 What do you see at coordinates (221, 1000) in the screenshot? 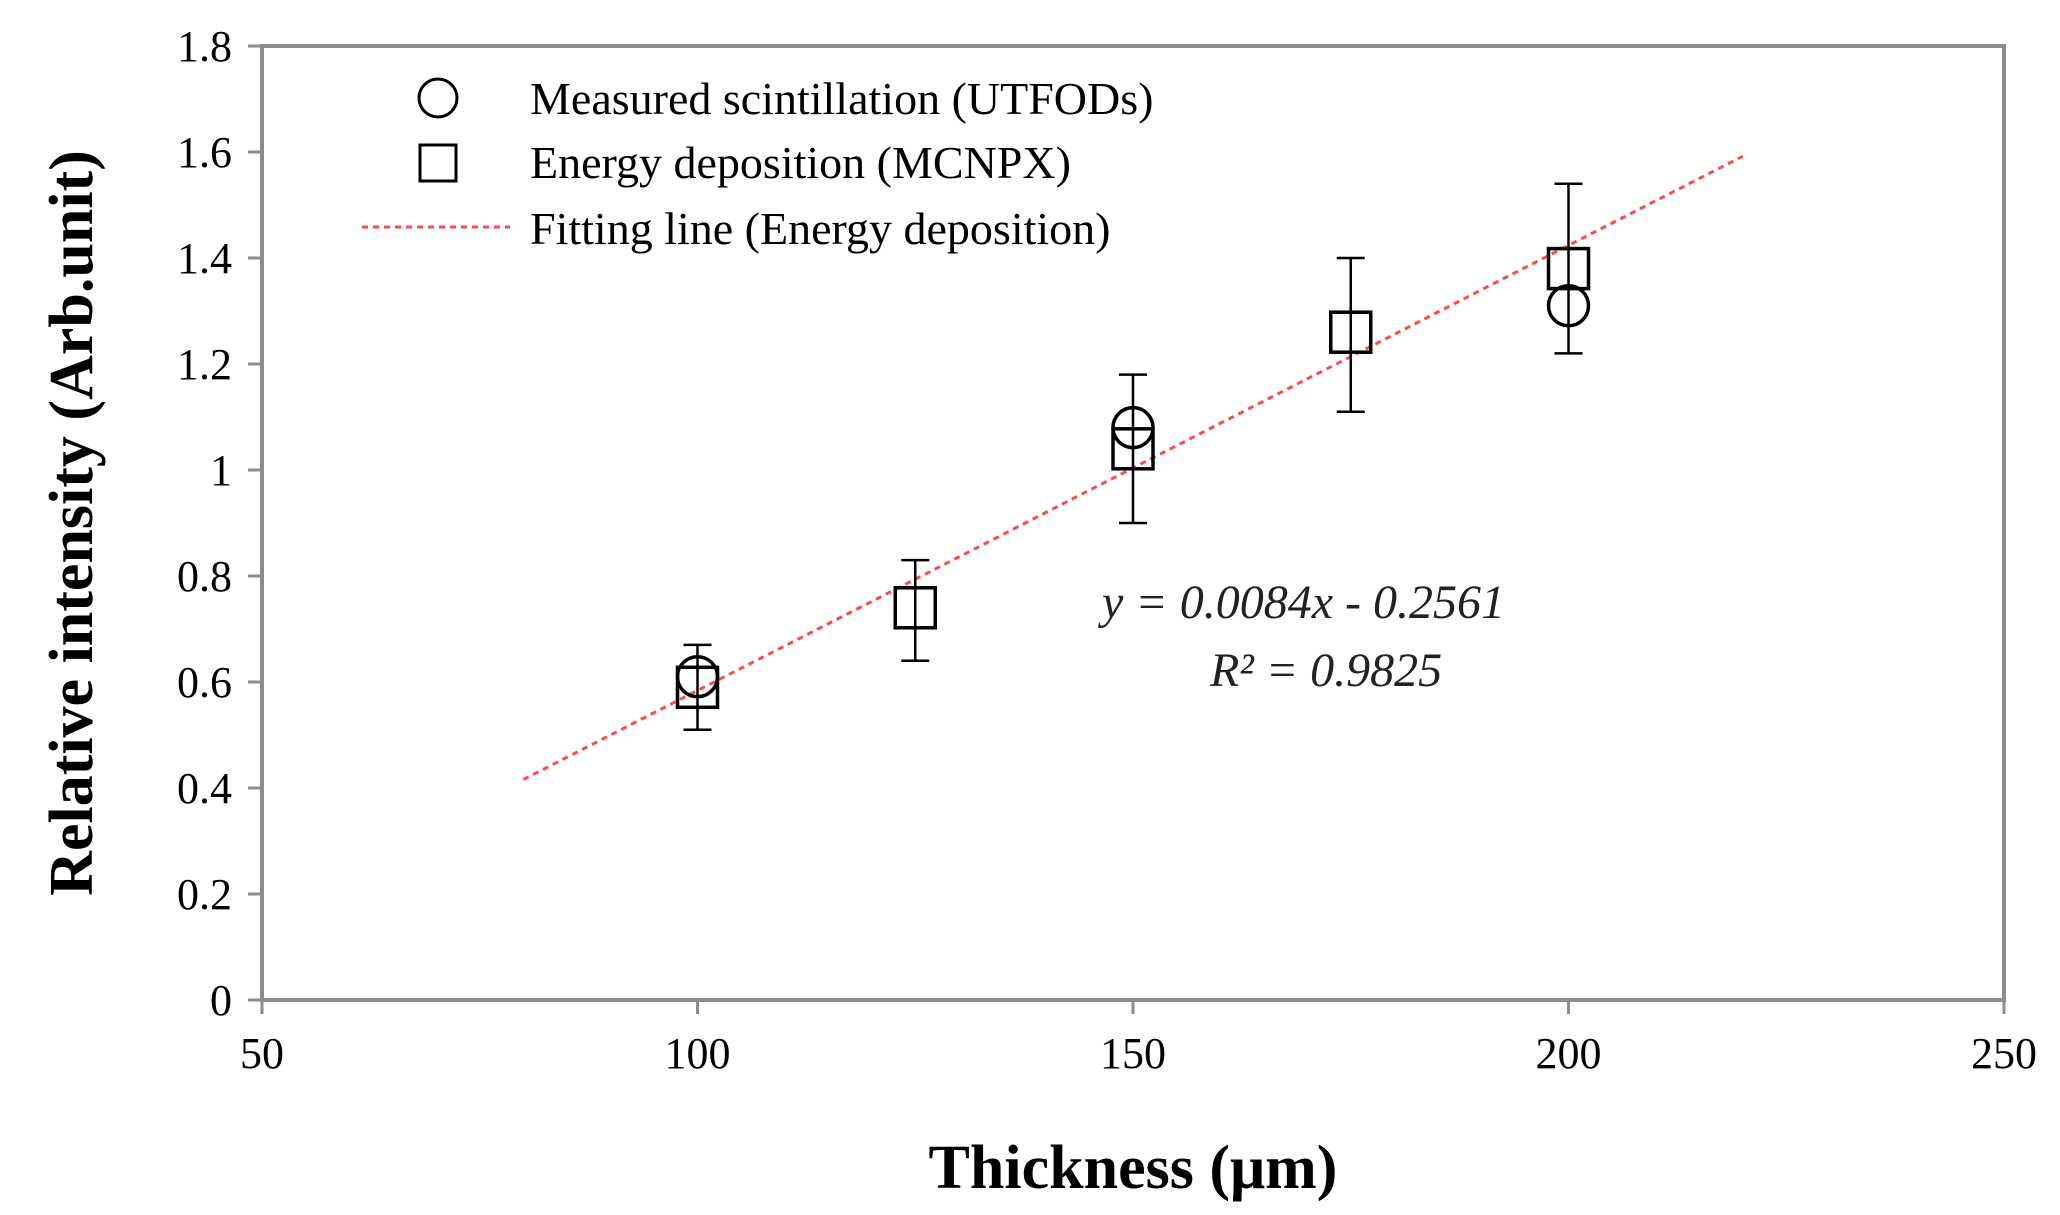
I see `y-tick-label: 0` at bounding box center [221, 1000].